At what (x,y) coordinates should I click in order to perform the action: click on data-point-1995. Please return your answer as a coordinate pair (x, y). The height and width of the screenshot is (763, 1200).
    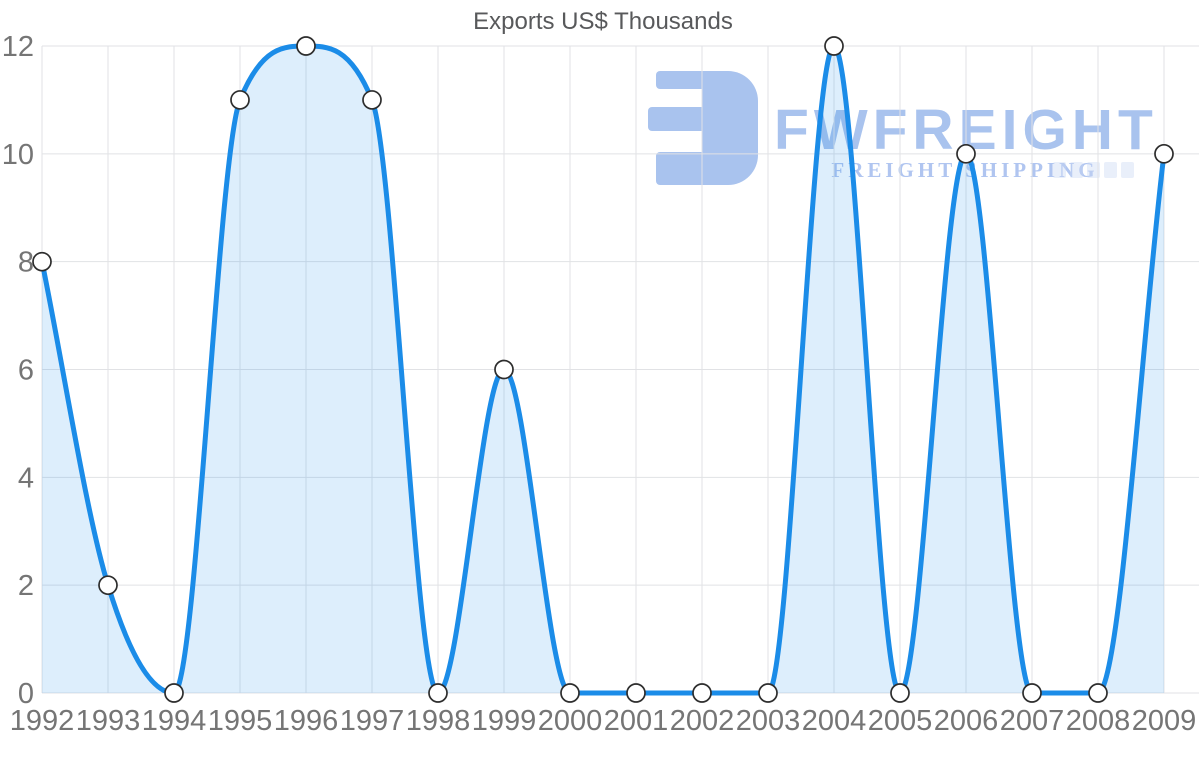
    Looking at the image, I should click on (240, 100).